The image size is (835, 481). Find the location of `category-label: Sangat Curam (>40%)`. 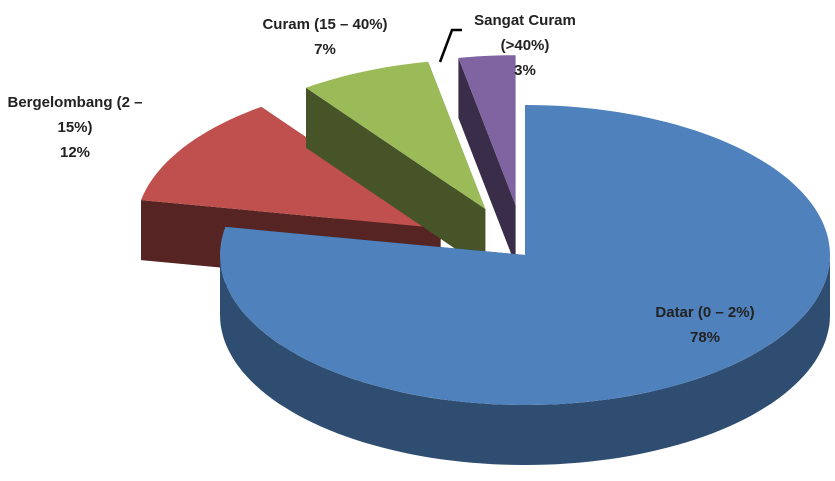

category-label: Sangat Curam (>40%) is located at coordinates (525, 33).